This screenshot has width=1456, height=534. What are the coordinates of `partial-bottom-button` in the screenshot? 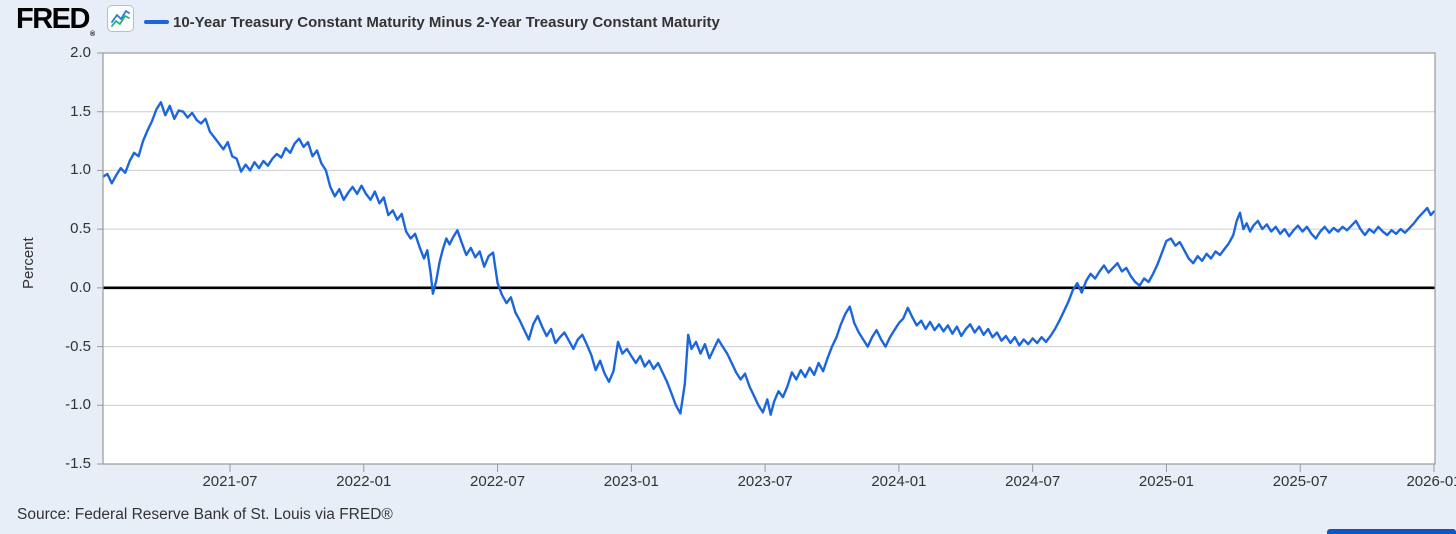 It's located at (1391, 531).